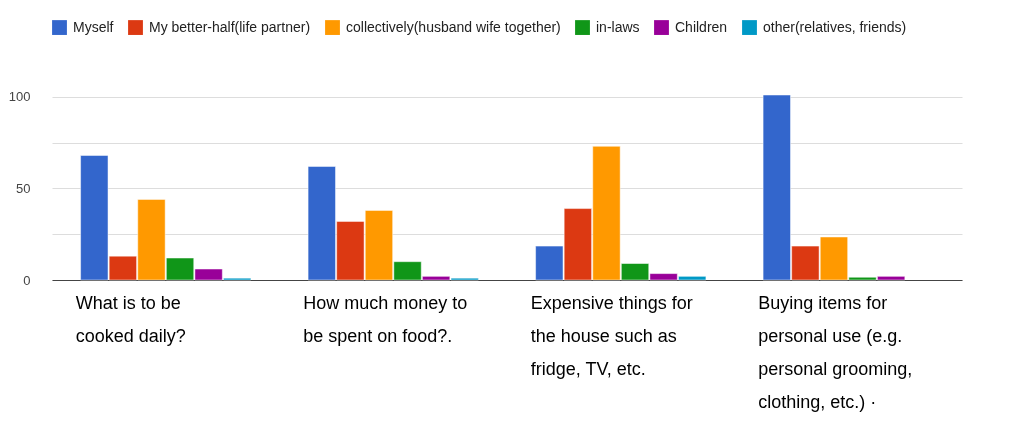 The image size is (1027, 425). Describe the element at coordinates (23, 188) in the screenshot. I see `y-tick-label: 50` at that location.